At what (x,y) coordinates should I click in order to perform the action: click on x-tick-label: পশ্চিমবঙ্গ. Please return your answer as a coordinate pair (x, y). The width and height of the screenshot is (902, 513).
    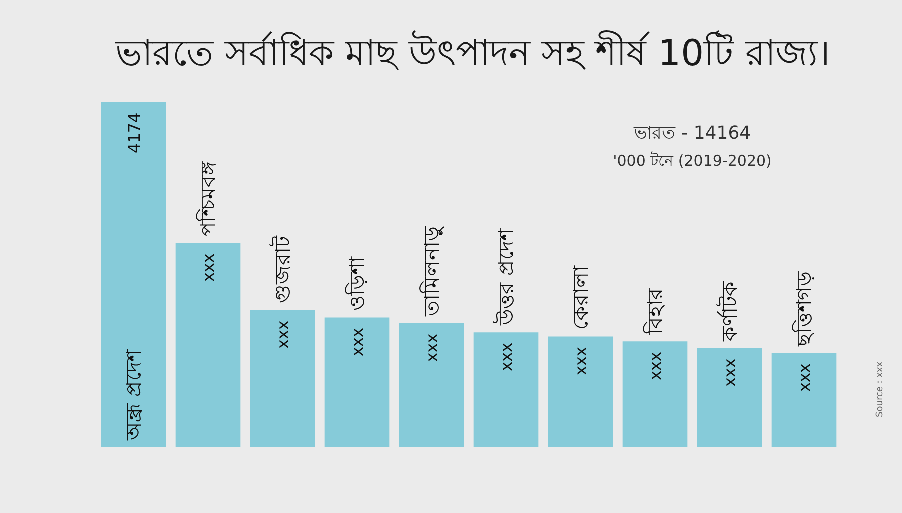
    Looking at the image, I should click on (208, 198).